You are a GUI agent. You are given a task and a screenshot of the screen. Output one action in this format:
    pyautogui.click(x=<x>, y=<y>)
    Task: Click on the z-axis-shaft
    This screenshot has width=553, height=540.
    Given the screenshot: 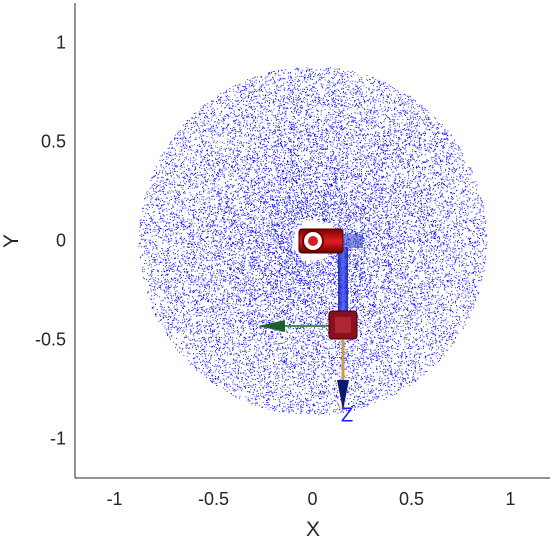 What is the action you would take?
    pyautogui.click(x=343, y=282)
    